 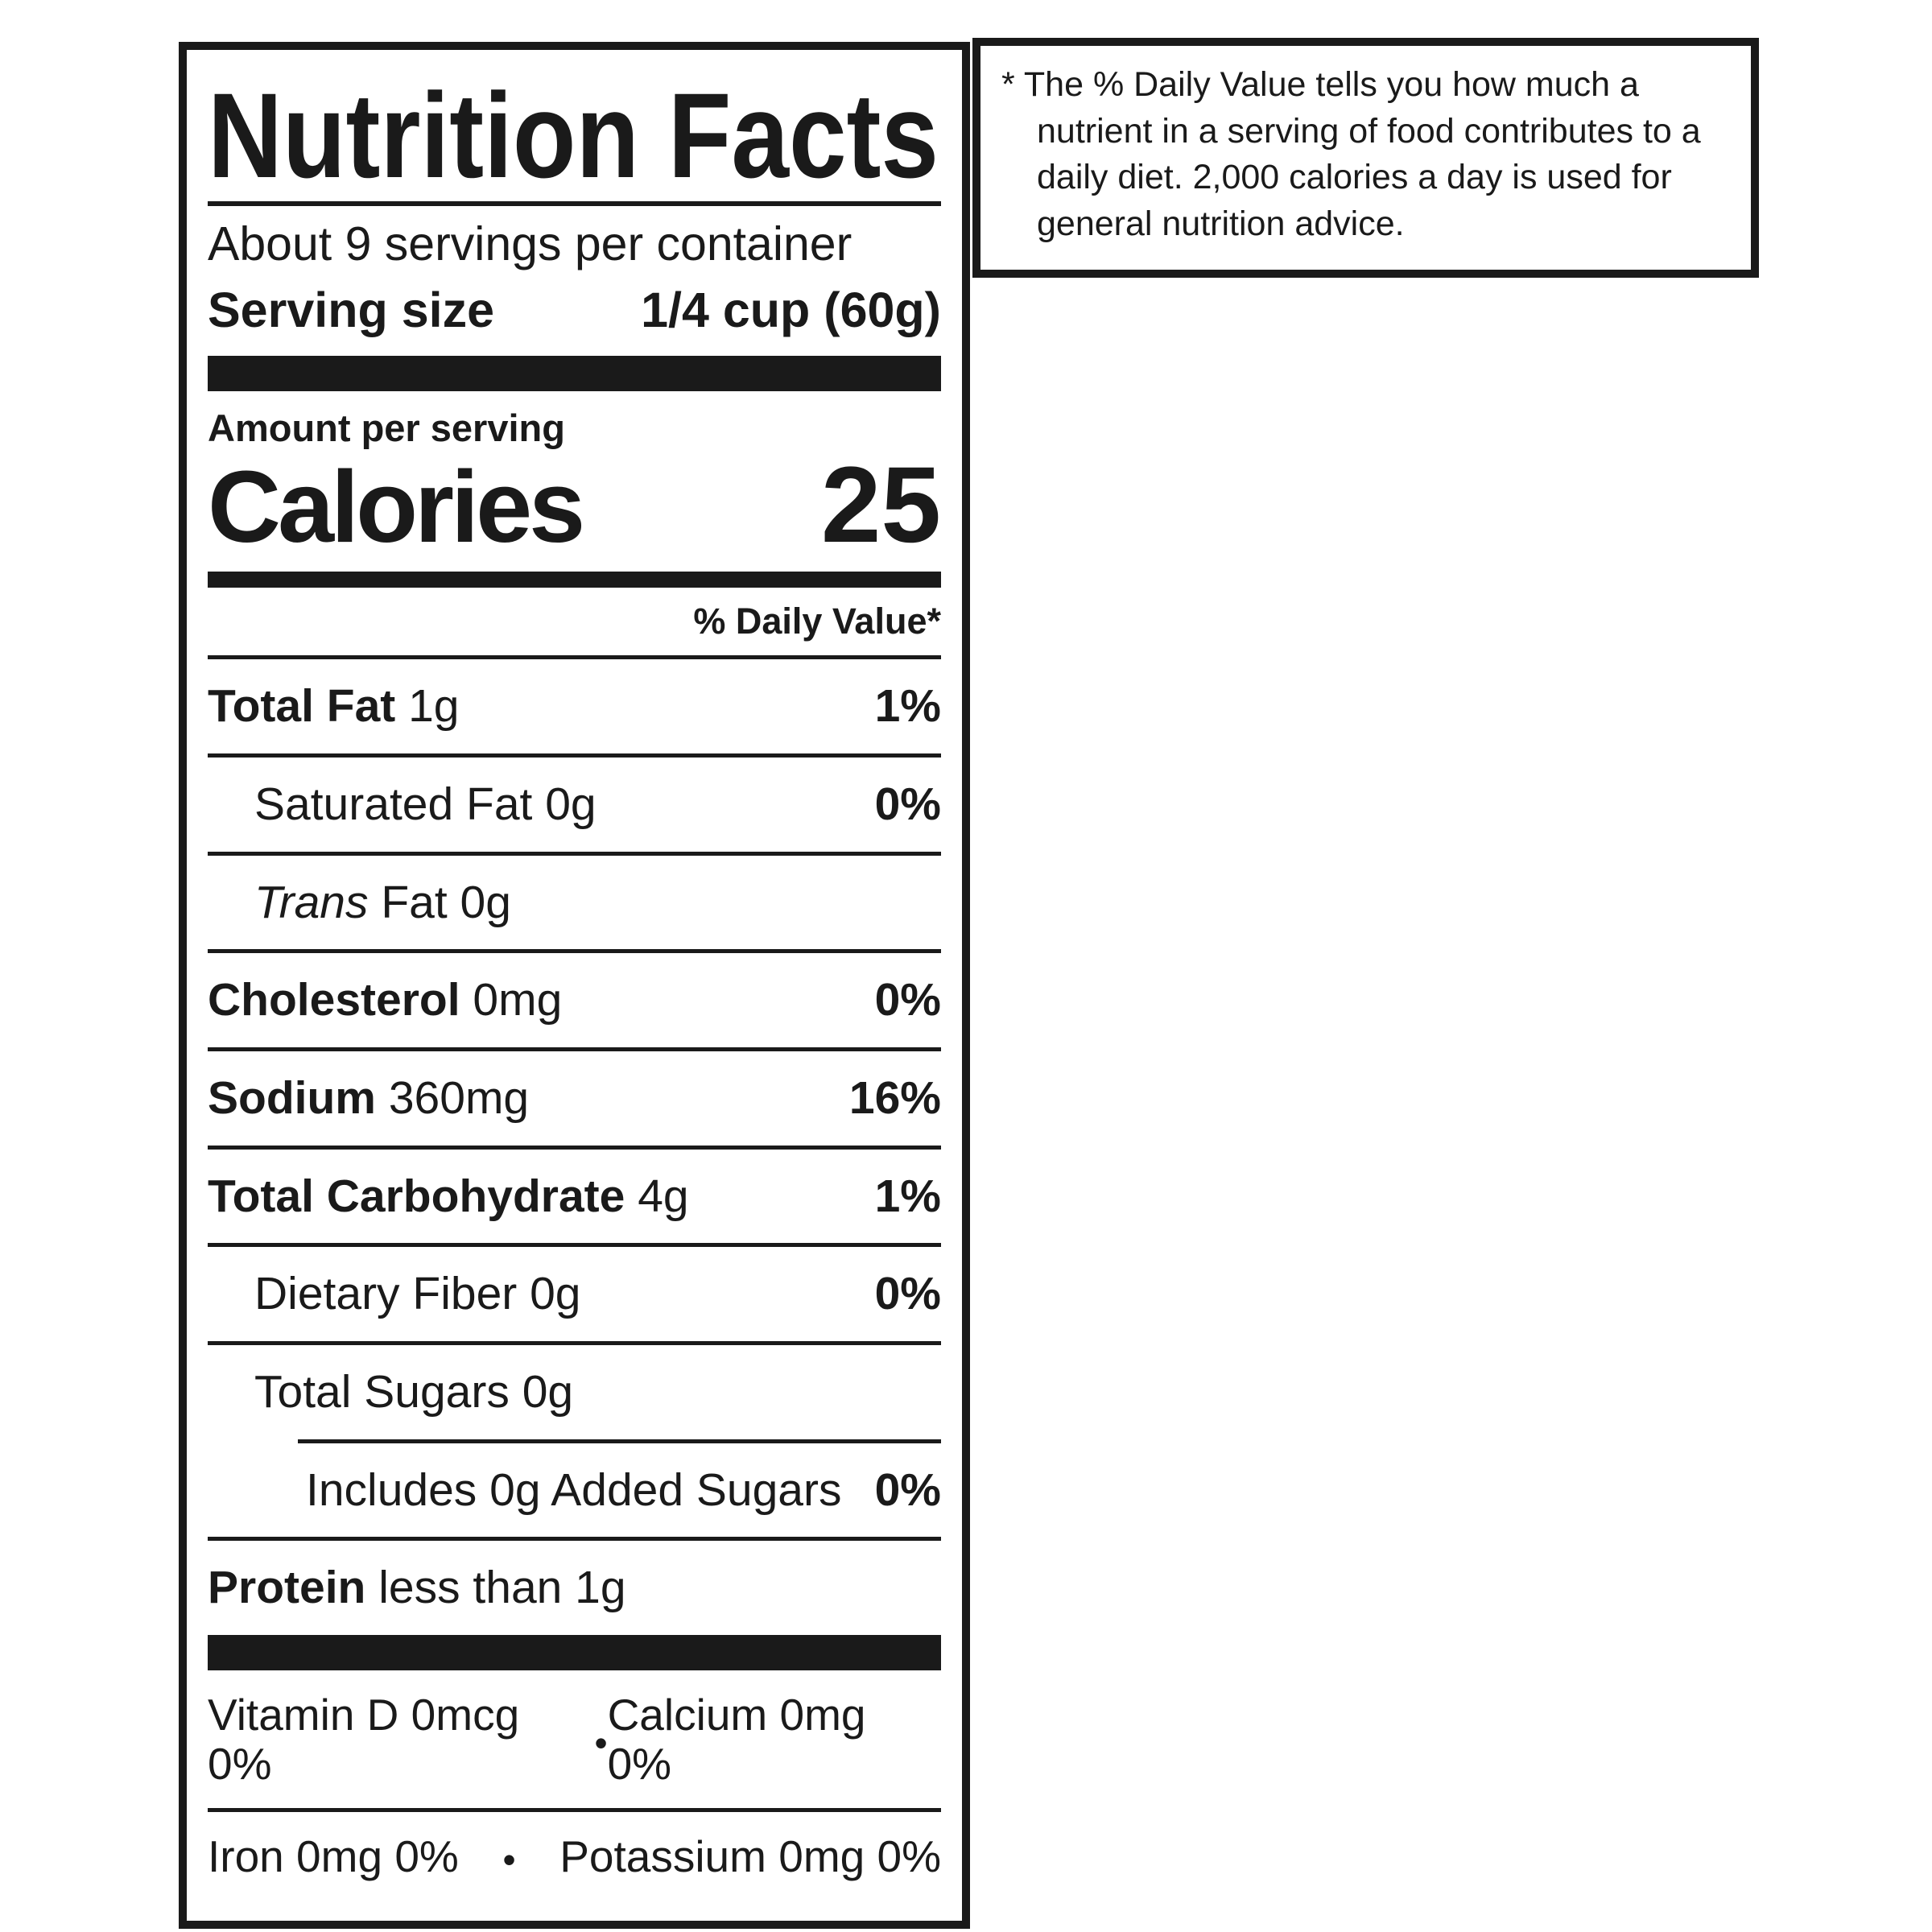 I want to click on nutrient-row-total-fat: Total Fat 1g 1%, so click(x=574, y=706).